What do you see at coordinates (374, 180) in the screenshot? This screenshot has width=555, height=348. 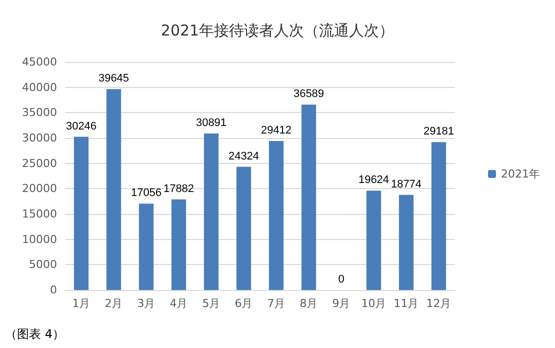 I see `data-label: 19624` at bounding box center [374, 180].